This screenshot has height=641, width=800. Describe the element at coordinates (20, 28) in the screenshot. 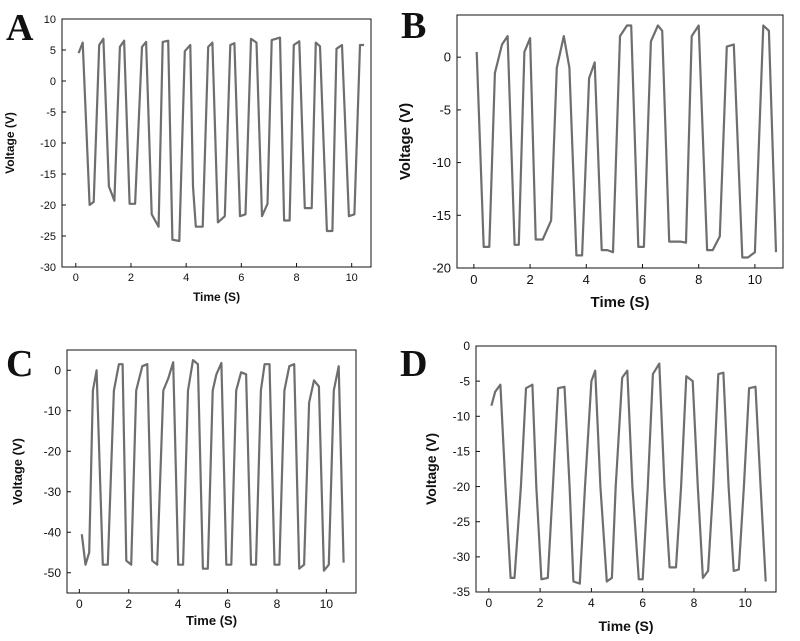

I see `panel-letter-a: A` at that location.